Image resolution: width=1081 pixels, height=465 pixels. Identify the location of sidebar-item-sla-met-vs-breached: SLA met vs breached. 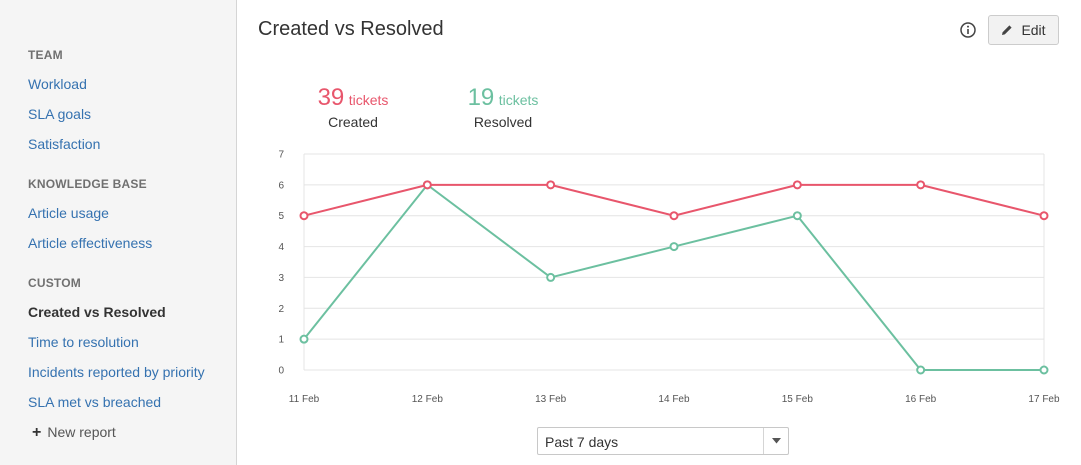
(95, 402).